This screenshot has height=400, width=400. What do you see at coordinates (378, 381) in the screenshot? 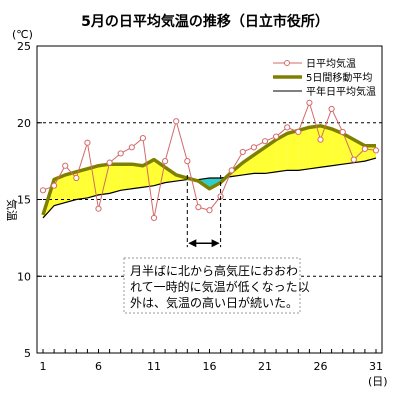
I see `x-unit-label: (日)` at bounding box center [378, 381].